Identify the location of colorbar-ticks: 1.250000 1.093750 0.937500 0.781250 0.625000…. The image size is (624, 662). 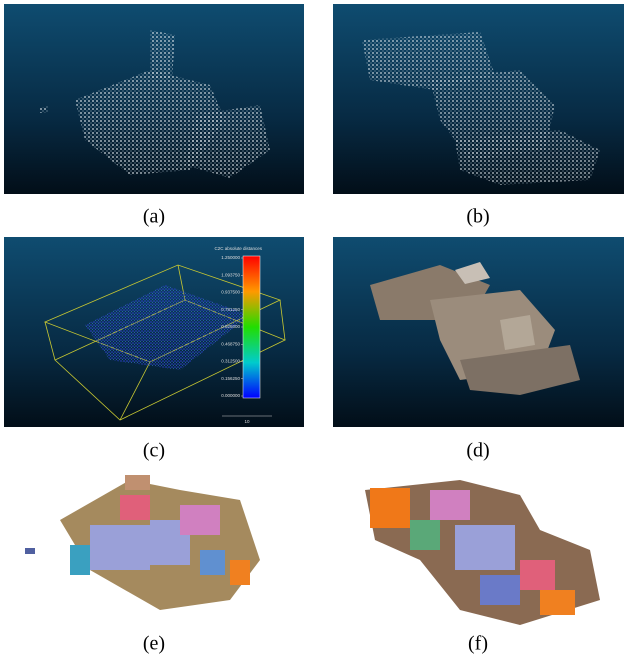
(232, 326).